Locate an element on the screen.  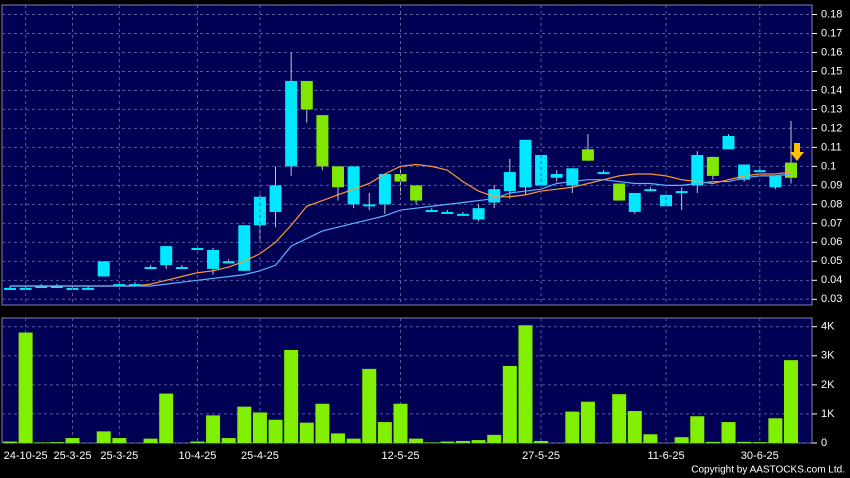
y-tick-label: 0.09 is located at coordinates (831, 185).